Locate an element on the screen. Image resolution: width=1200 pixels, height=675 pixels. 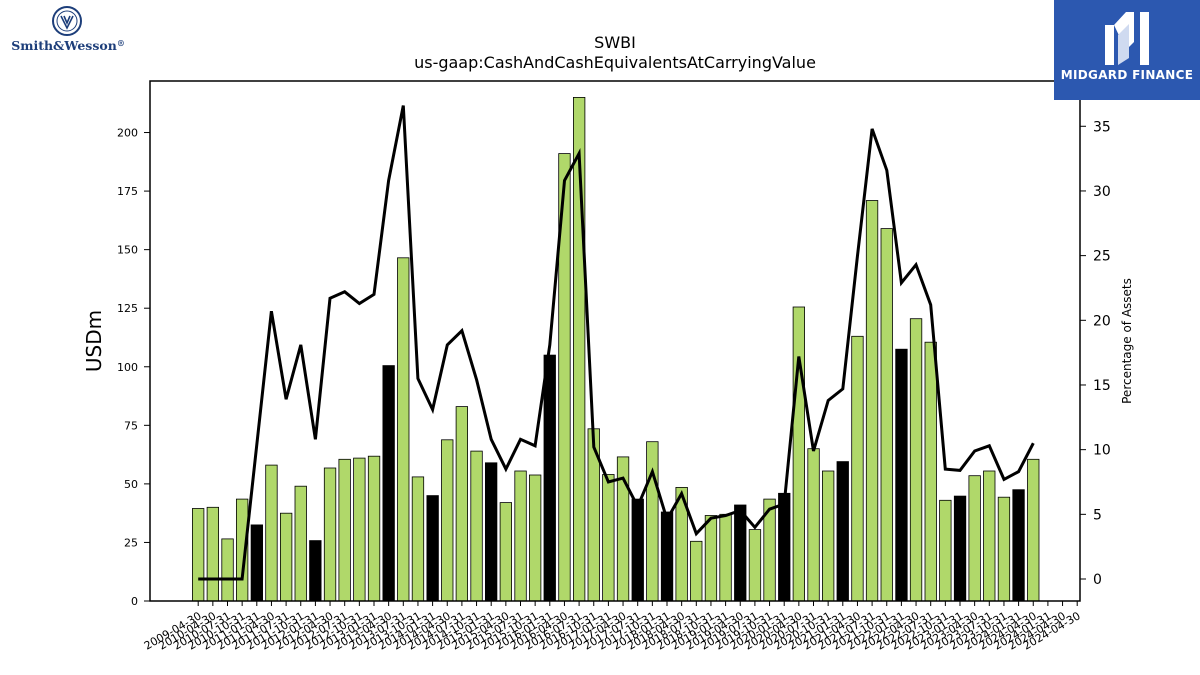
y-tick-label: 125 is located at coordinates (127, 308).